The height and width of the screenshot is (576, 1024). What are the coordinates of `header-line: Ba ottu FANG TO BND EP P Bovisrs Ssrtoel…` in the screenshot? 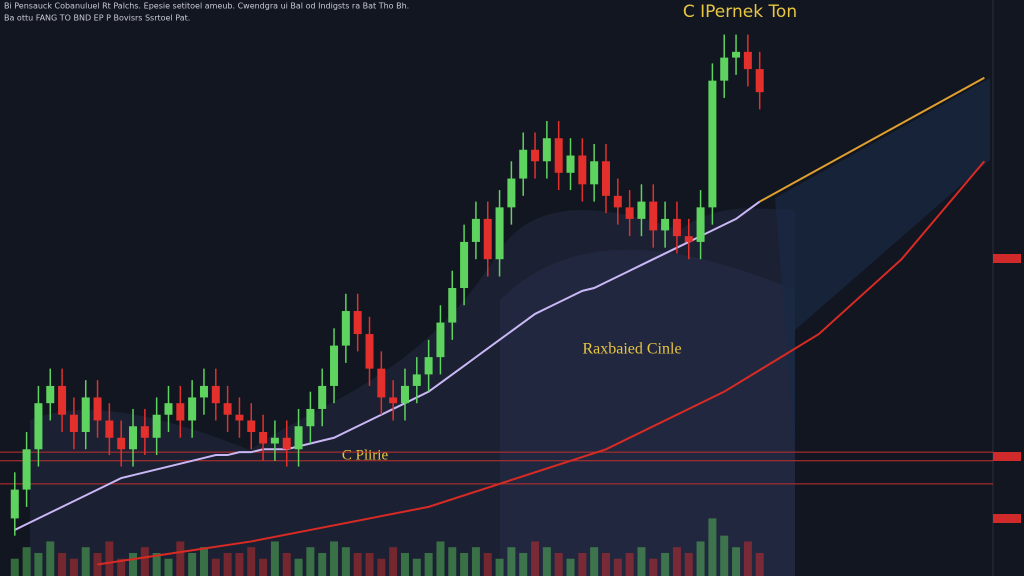 It's located at (97, 18).